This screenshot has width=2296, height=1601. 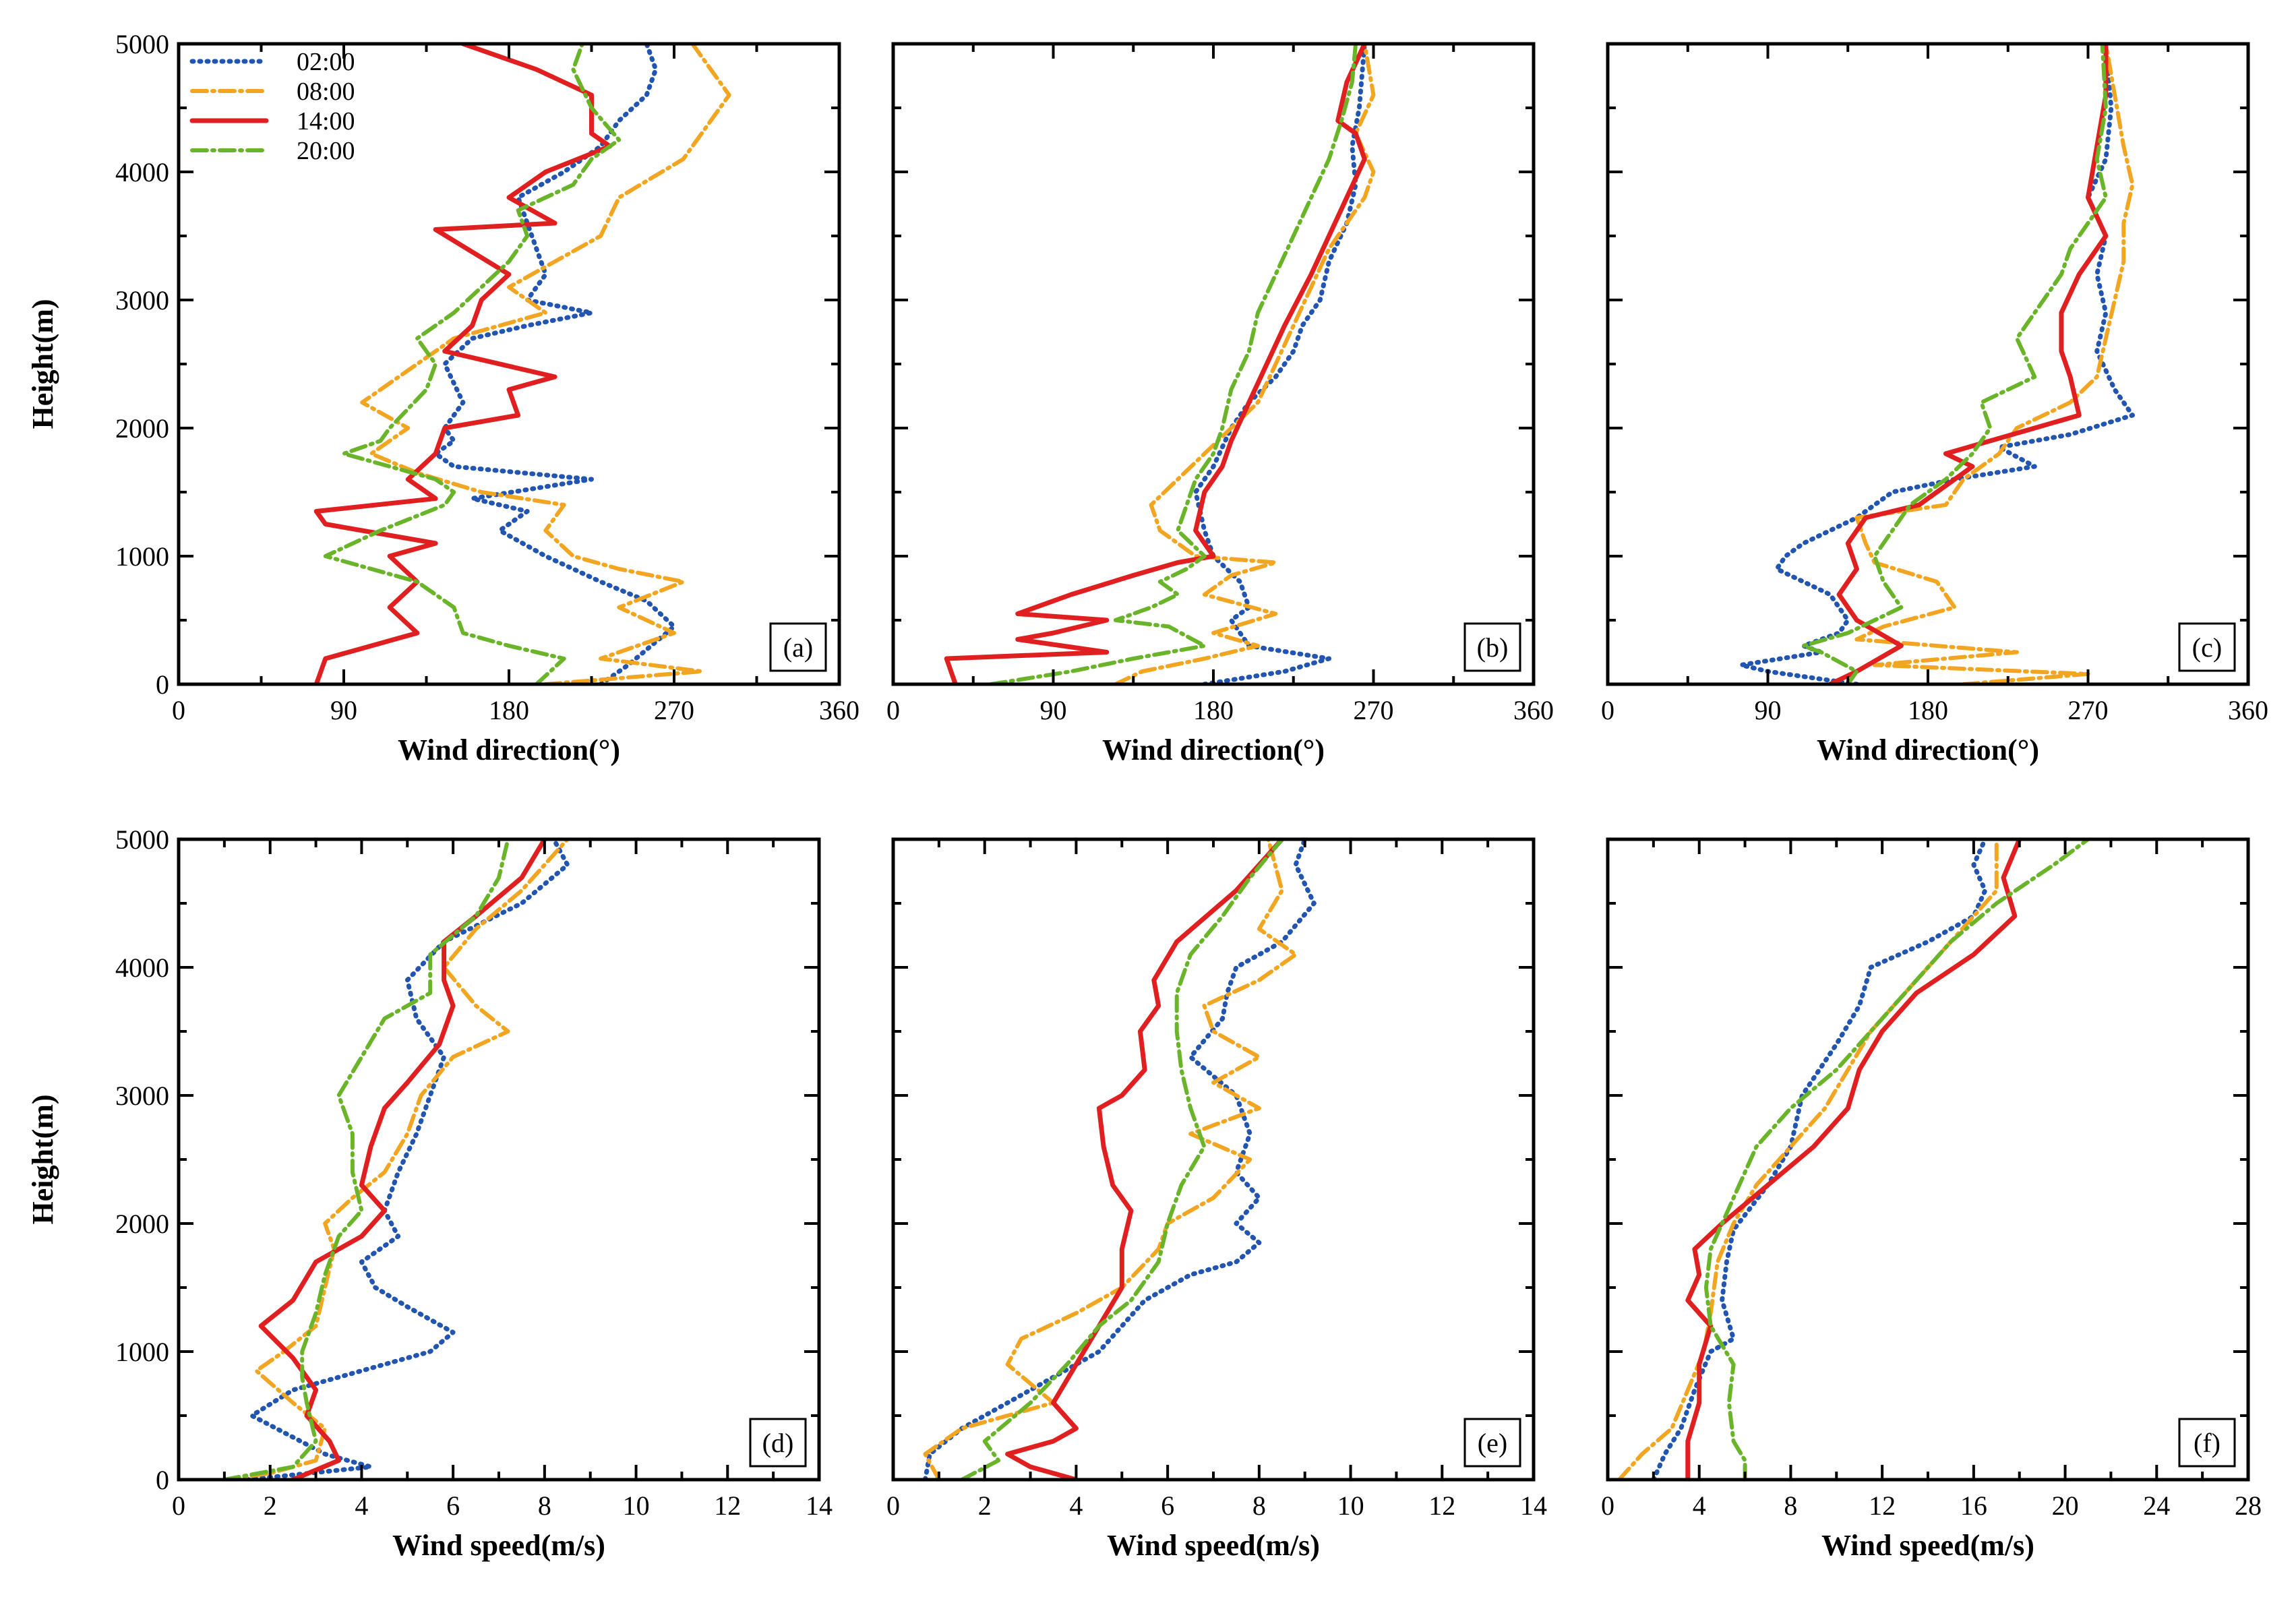 I want to click on panel-f: 0 4 8 12 16 20 24 28 Wind speed(m/s) (f), so click(x=1931, y=1199).